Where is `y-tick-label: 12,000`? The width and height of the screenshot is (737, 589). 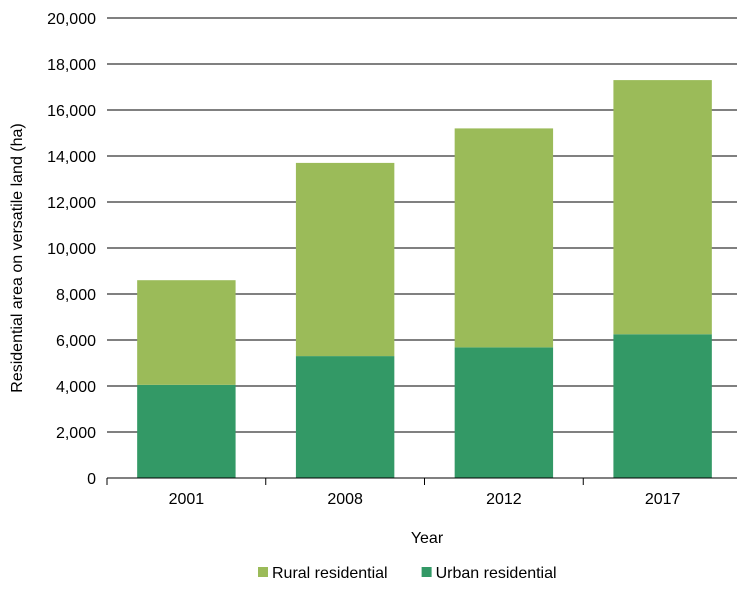 y-tick-label: 12,000 is located at coordinates (71, 203).